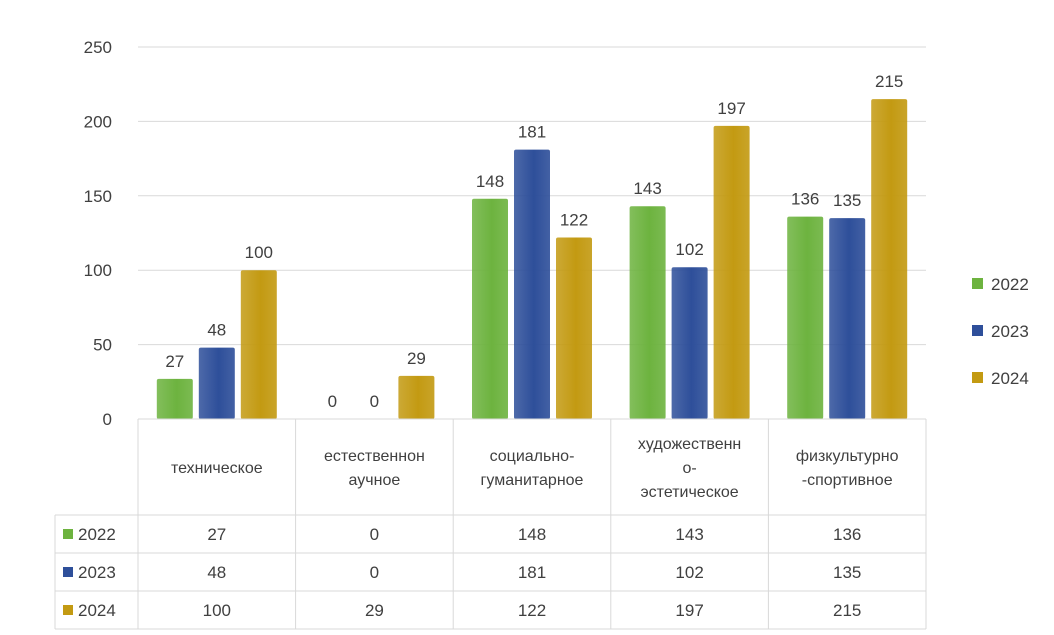 This screenshot has height=635, width=1054. I want to click on legend-label: 2023, so click(1010, 331).